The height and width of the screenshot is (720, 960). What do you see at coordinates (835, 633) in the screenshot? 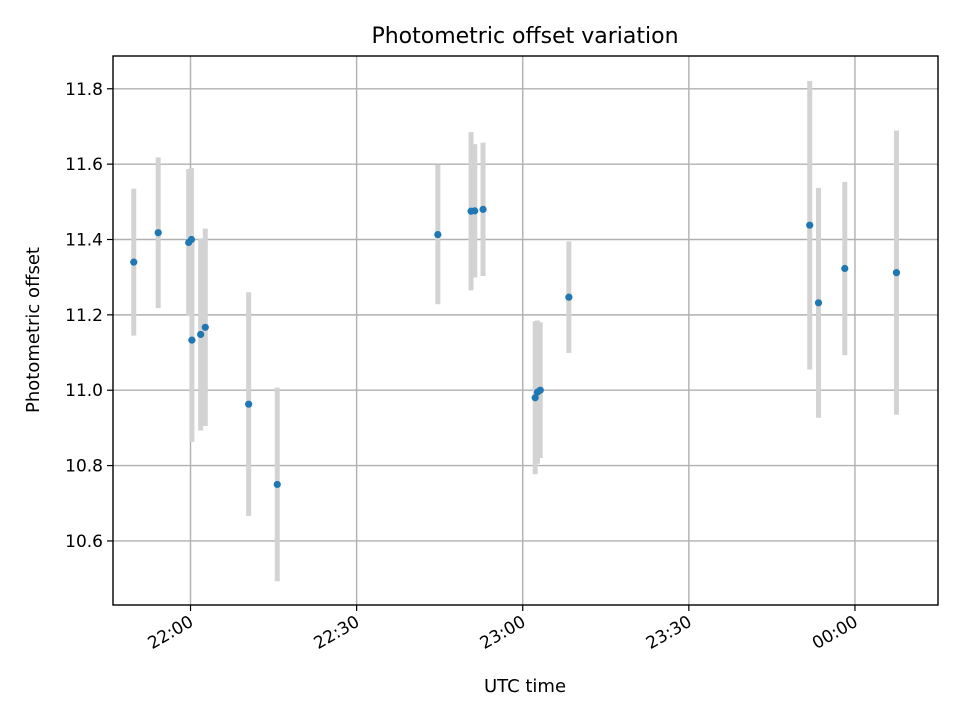
I see `x-tick-label: 00:00` at bounding box center [835, 633].